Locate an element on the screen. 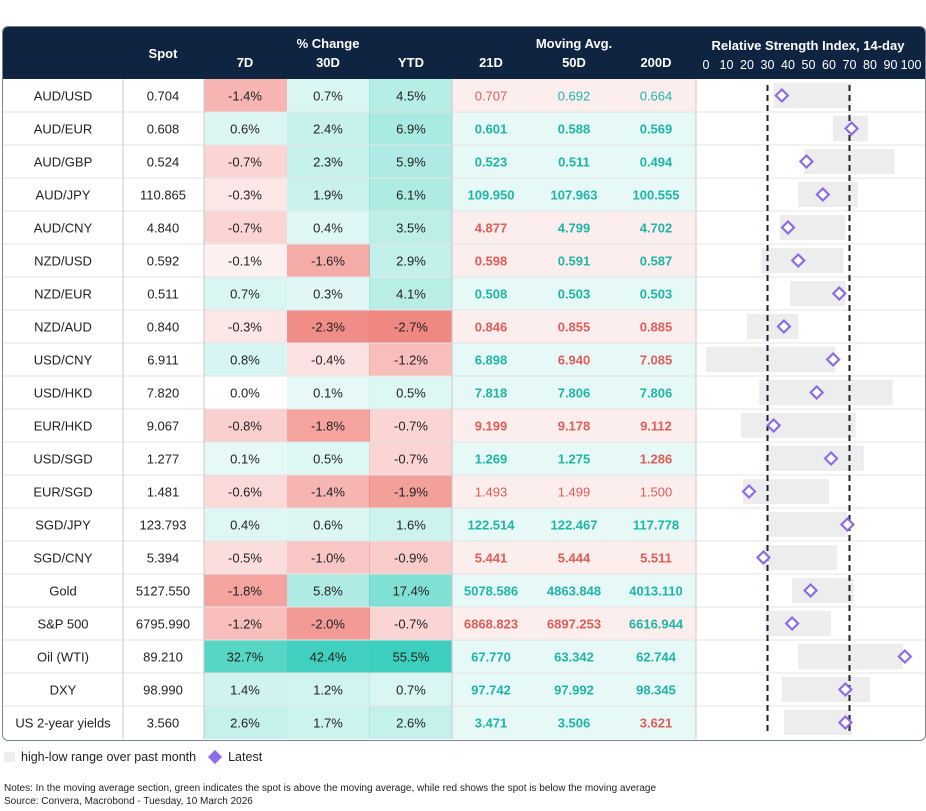 The height and width of the screenshot is (811, 926). row-ma21: 67.770 is located at coordinates (491, 657).